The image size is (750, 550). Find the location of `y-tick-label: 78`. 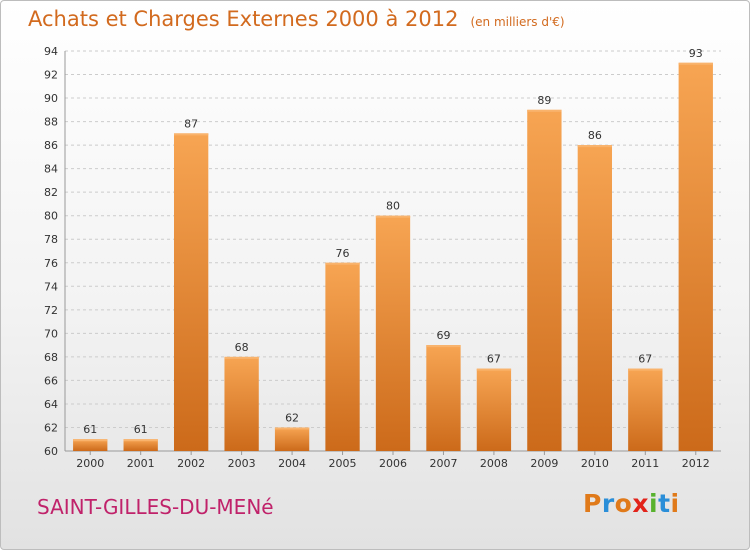

y-tick-label: 78 is located at coordinates (51, 239).